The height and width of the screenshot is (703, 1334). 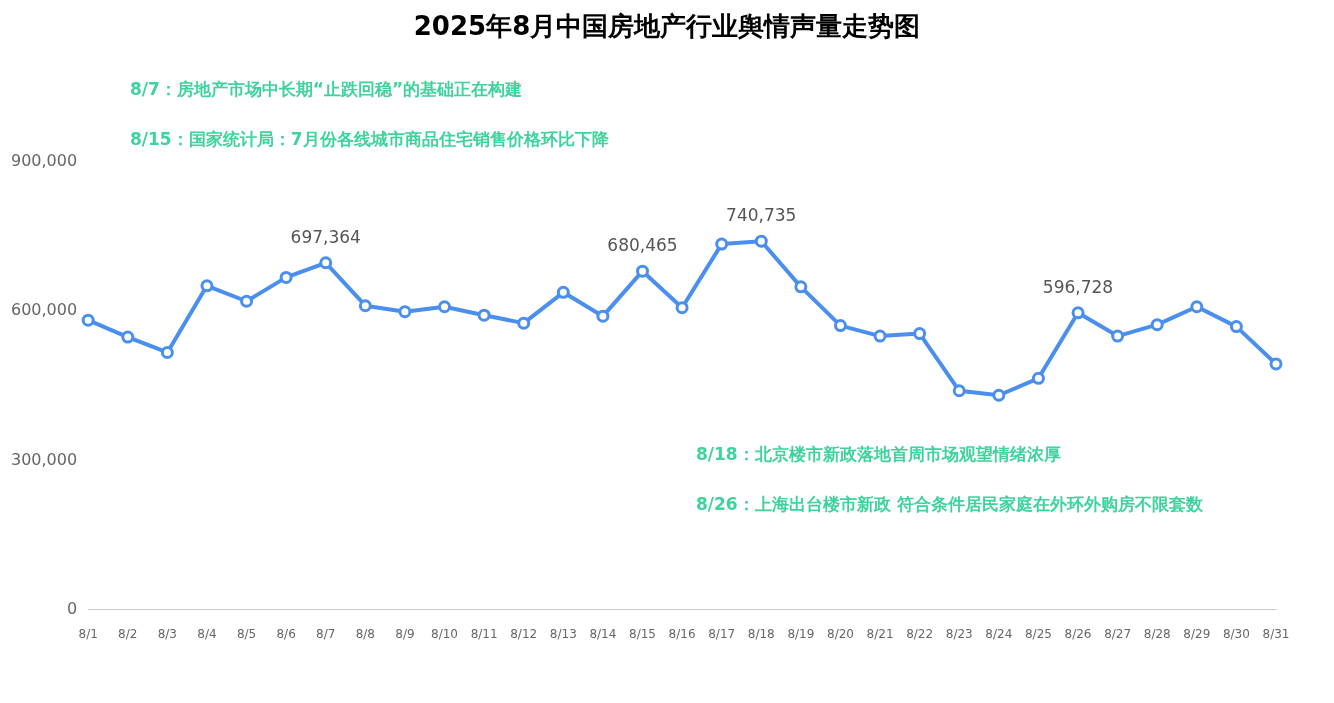 What do you see at coordinates (603, 633) in the screenshot?
I see `x-tick-label: 8/14` at bounding box center [603, 633].